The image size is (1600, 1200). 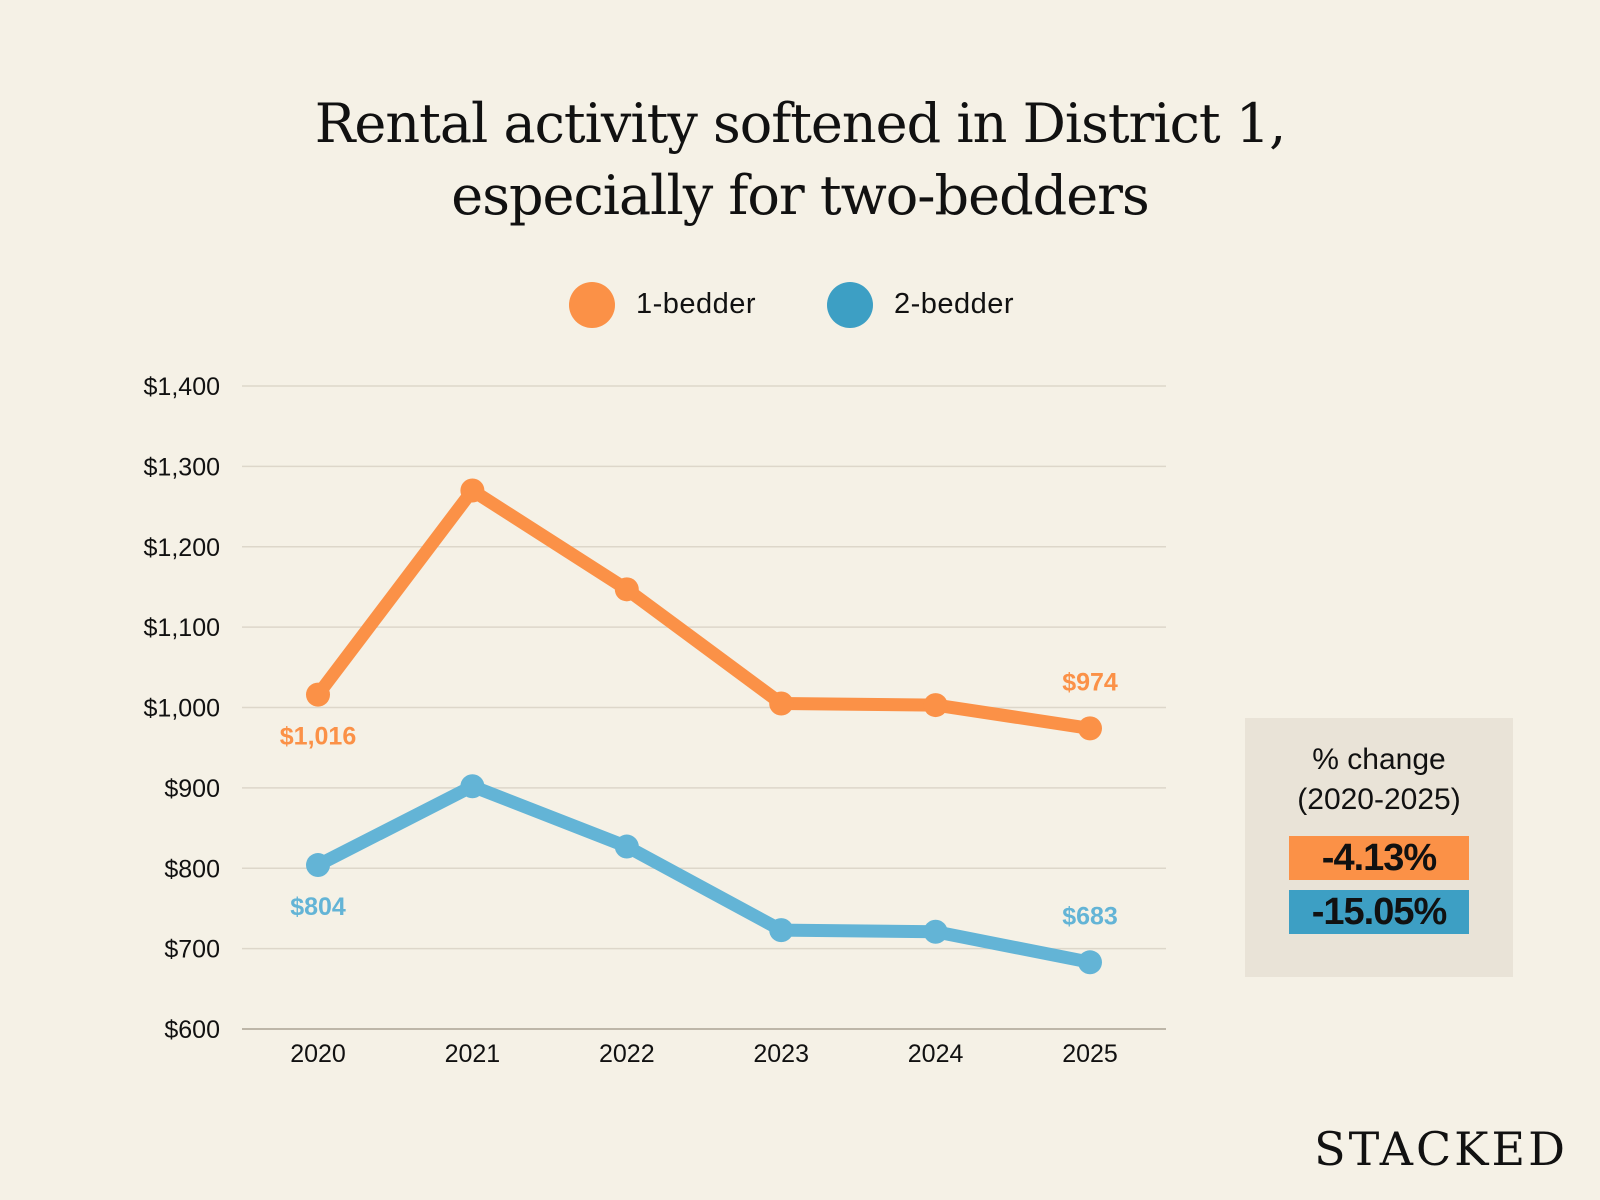 What do you see at coordinates (696, 304) in the screenshot?
I see `legend-label-1-bedder: 1-bedder` at bounding box center [696, 304].